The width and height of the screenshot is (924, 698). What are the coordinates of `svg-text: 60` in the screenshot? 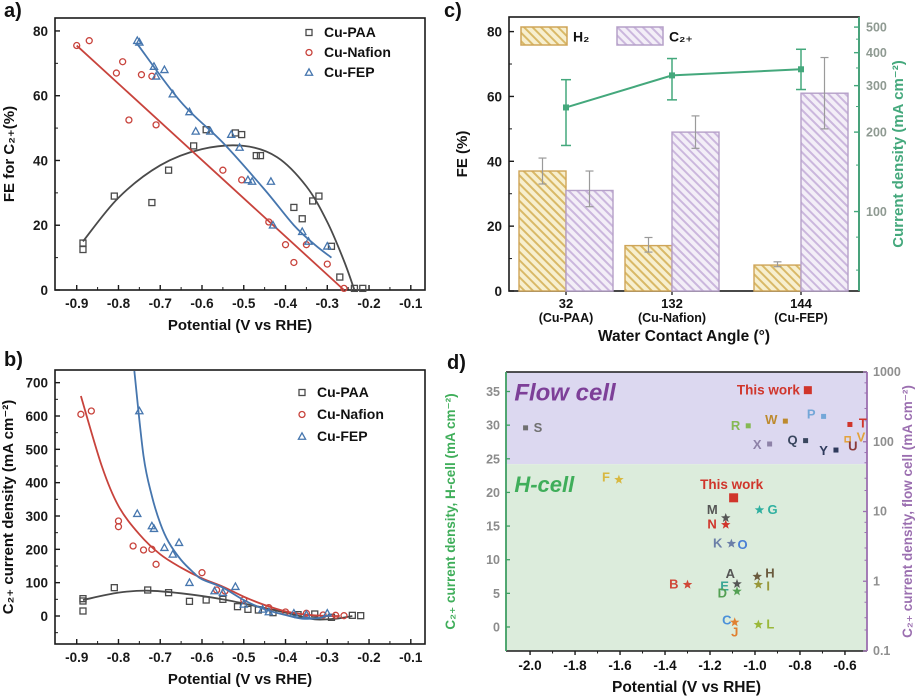 It's located at (40, 96).